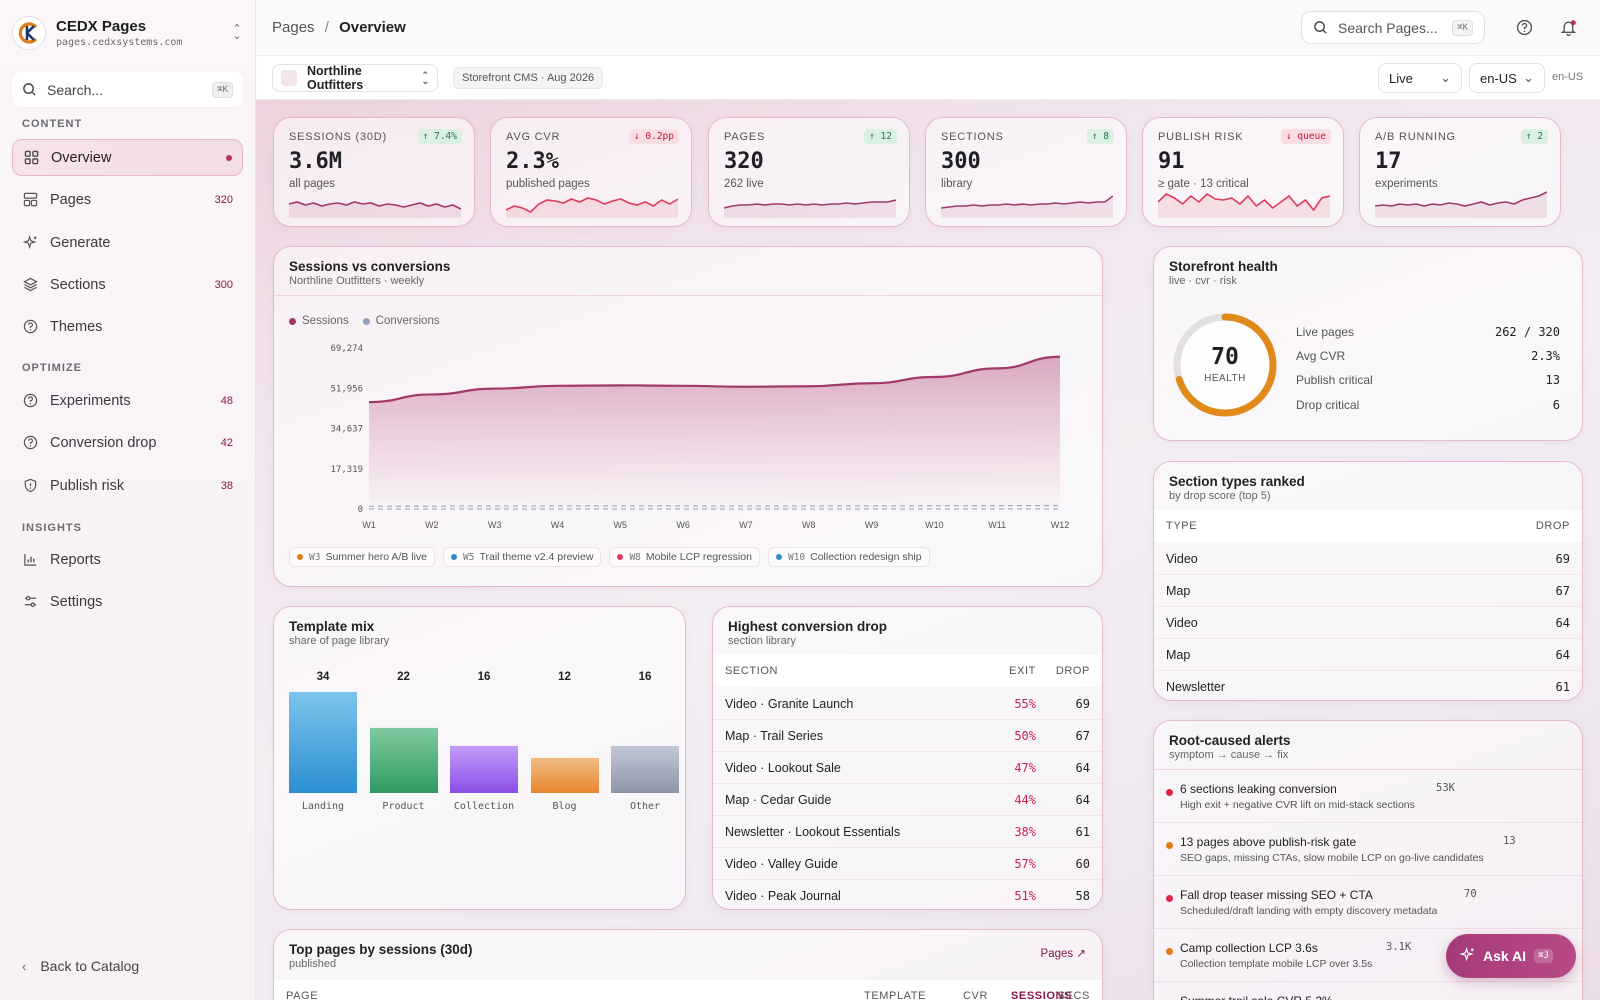  What do you see at coordinates (346, 389) in the screenshot?
I see `y-tick-label: 51,956` at bounding box center [346, 389].